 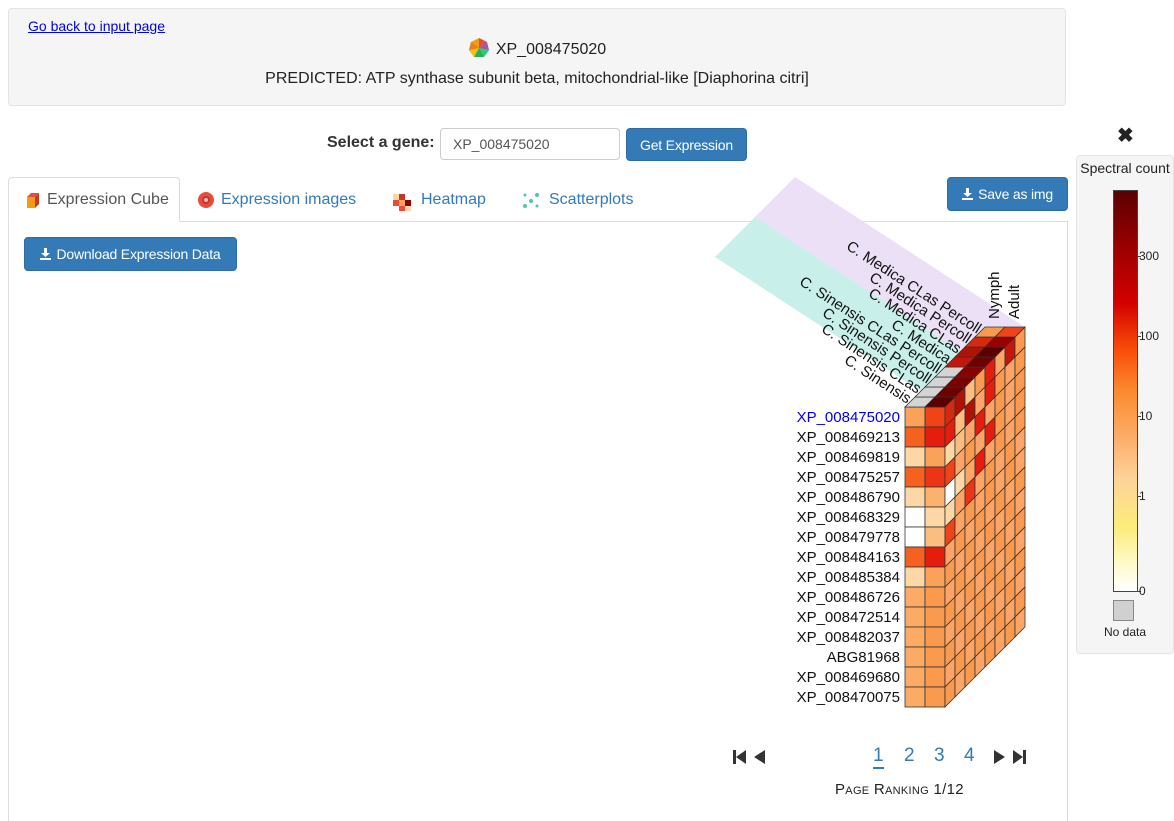 I want to click on select-gene-label: Select a gene:, so click(x=381, y=142).